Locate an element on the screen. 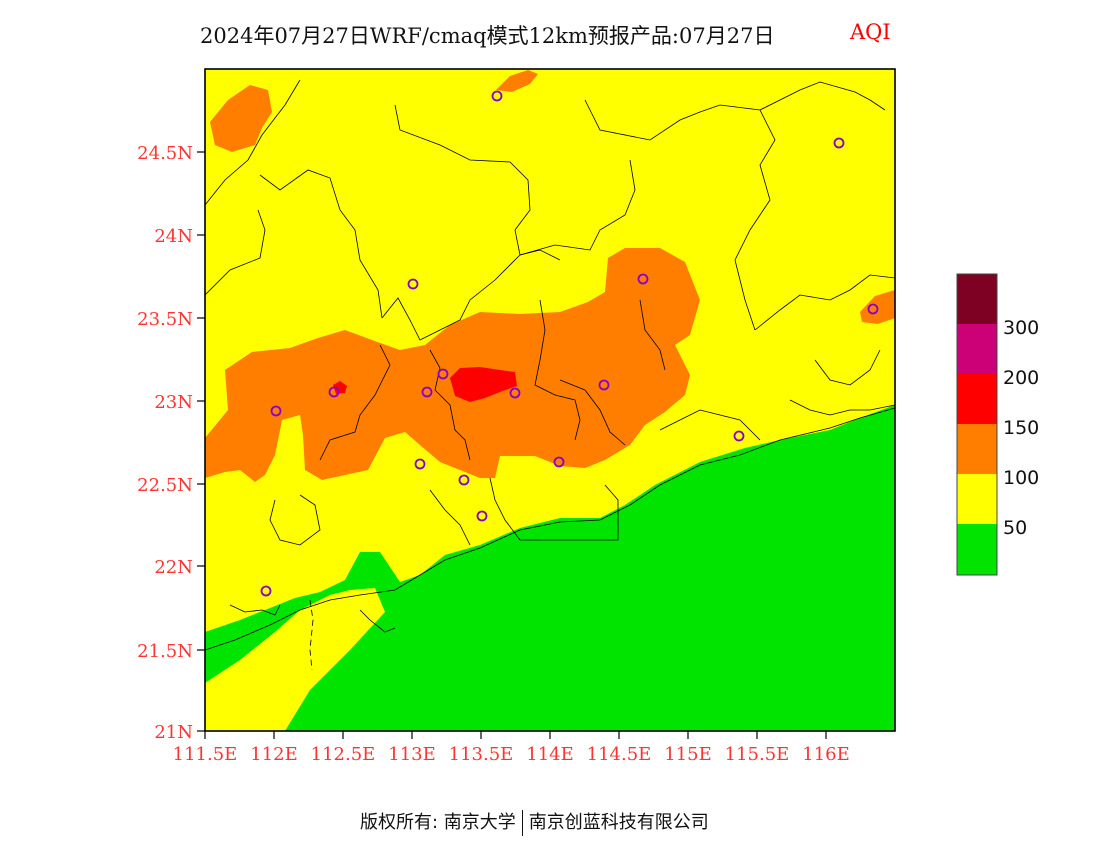 This screenshot has width=1100, height=850. usg-region-main is located at coordinates (452, 365).